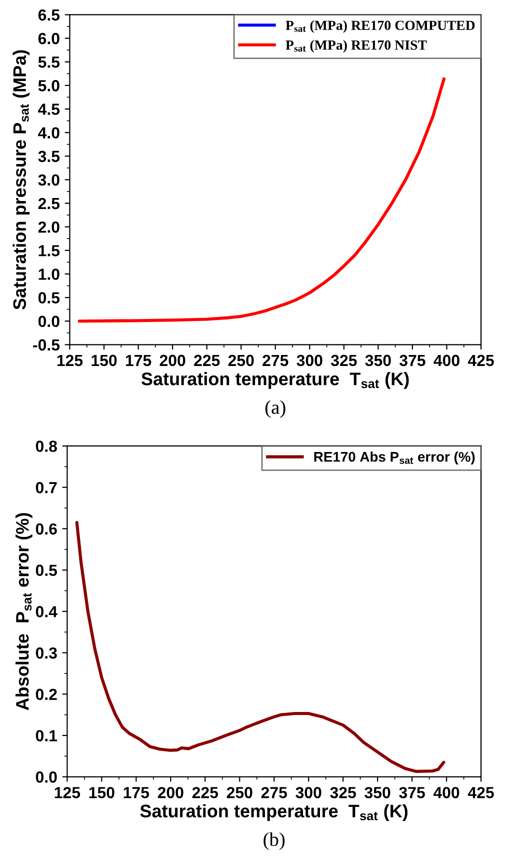  Describe the element at coordinates (46, 653) in the screenshot. I see `y-tick-label: 0.3` at that location.